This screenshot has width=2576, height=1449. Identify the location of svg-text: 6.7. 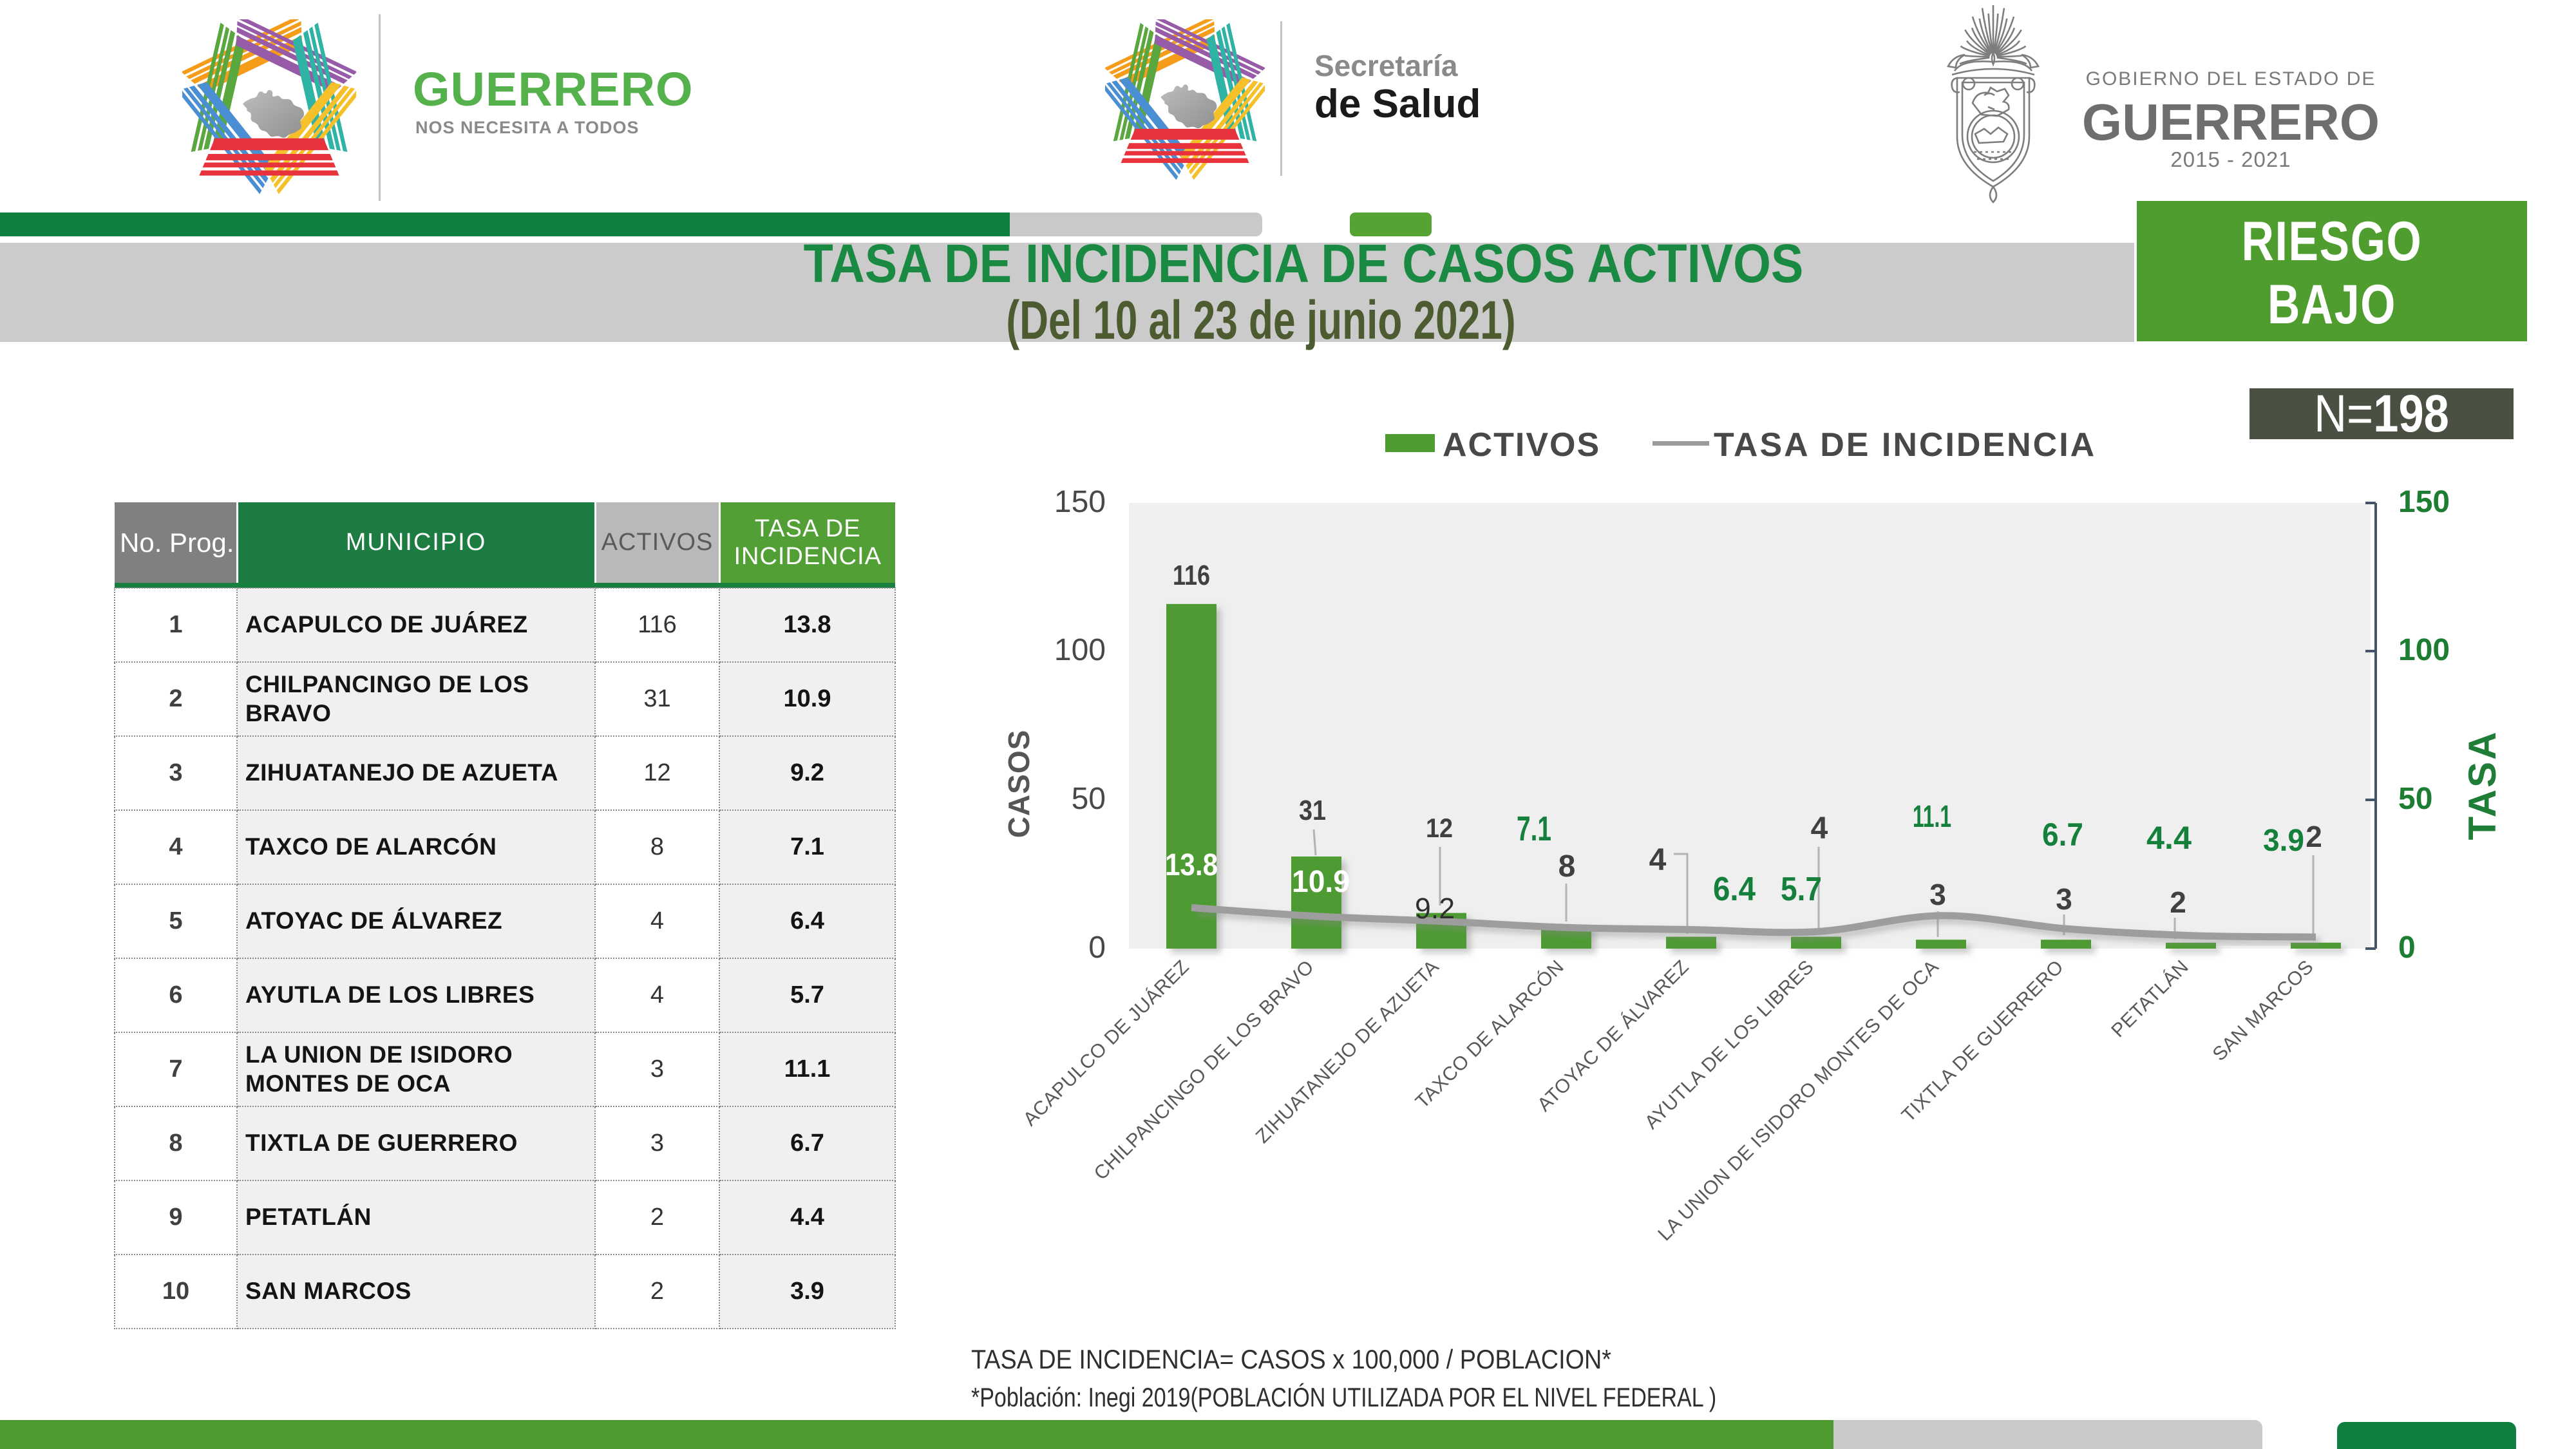
(2062, 835).